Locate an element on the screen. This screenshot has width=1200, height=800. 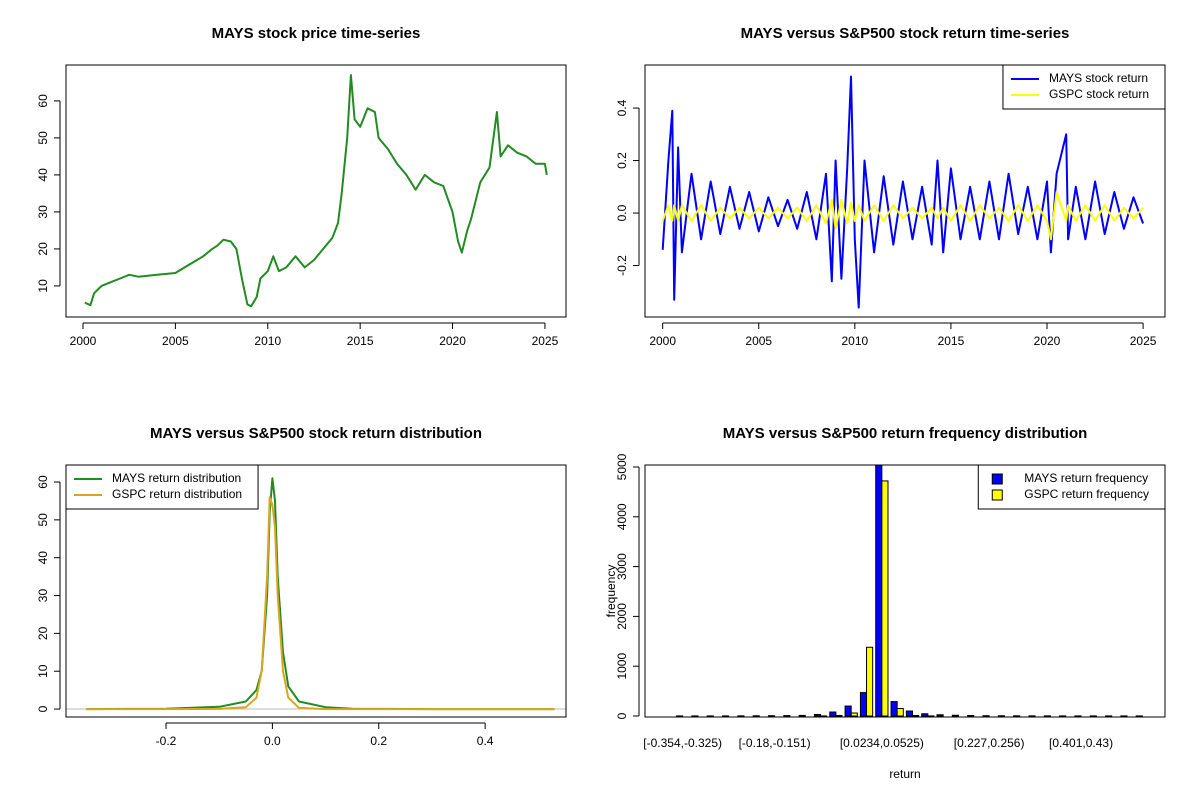
legend: MAYS stock return GSPC stock return is located at coordinates (1084, 87).